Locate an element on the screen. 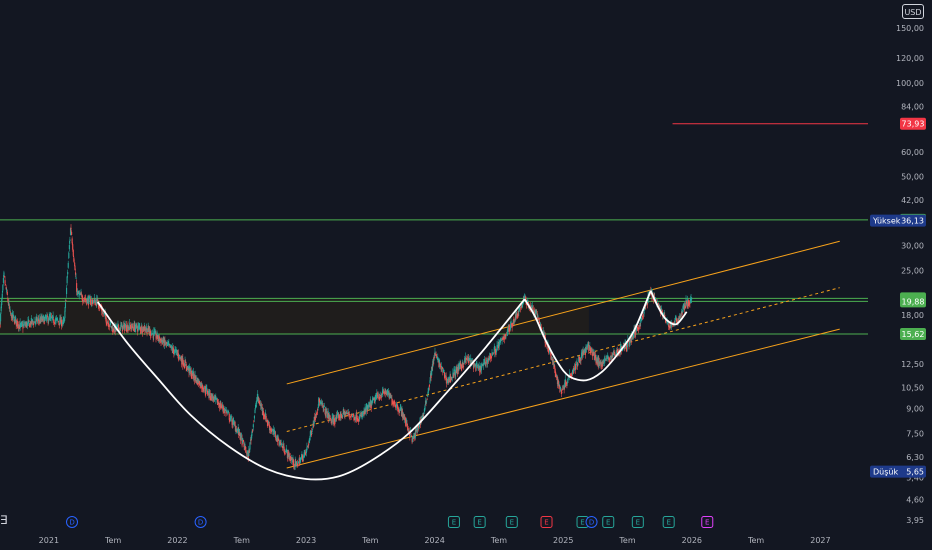 The width and height of the screenshot is (932, 550). y-tick-label: 4,60 is located at coordinates (915, 499).